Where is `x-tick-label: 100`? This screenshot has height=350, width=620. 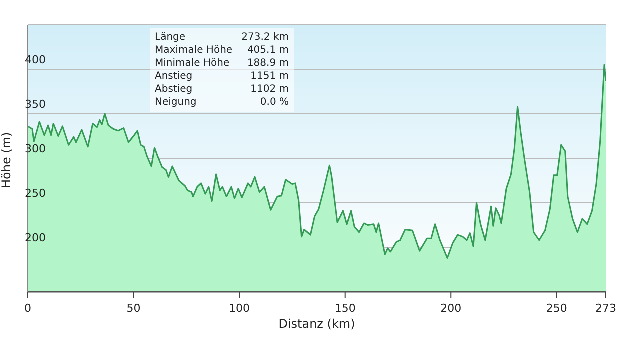 x-tick-label: 100 is located at coordinates (239, 308).